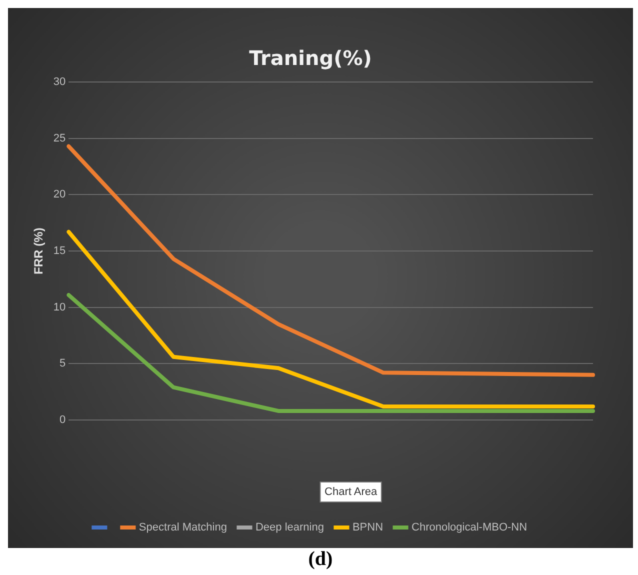  Describe the element at coordinates (470, 528) in the screenshot. I see `legend-label: Chronological-MBO-NN` at that location.